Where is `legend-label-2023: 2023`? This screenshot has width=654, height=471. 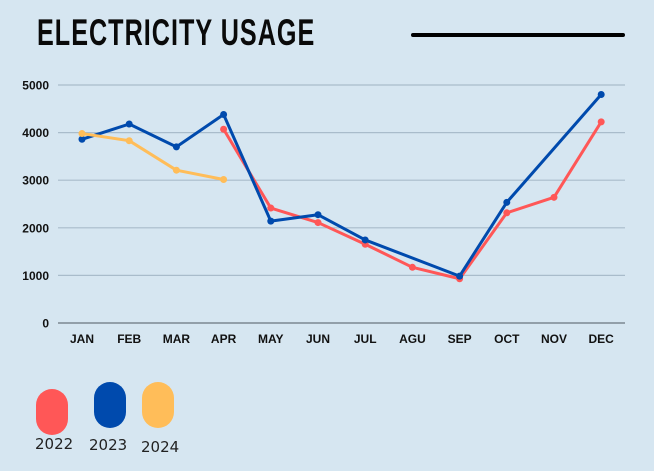 legend-label-2023: 2023 is located at coordinates (108, 445).